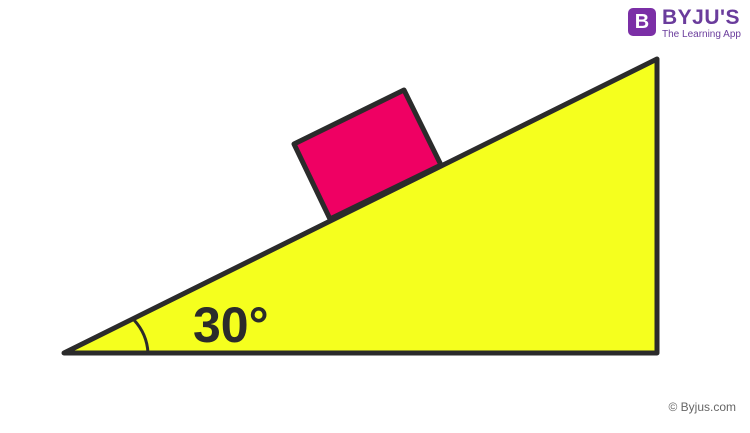 The width and height of the screenshot is (750, 433). Describe the element at coordinates (141, 336) in the screenshot. I see `angle-arc` at that location.